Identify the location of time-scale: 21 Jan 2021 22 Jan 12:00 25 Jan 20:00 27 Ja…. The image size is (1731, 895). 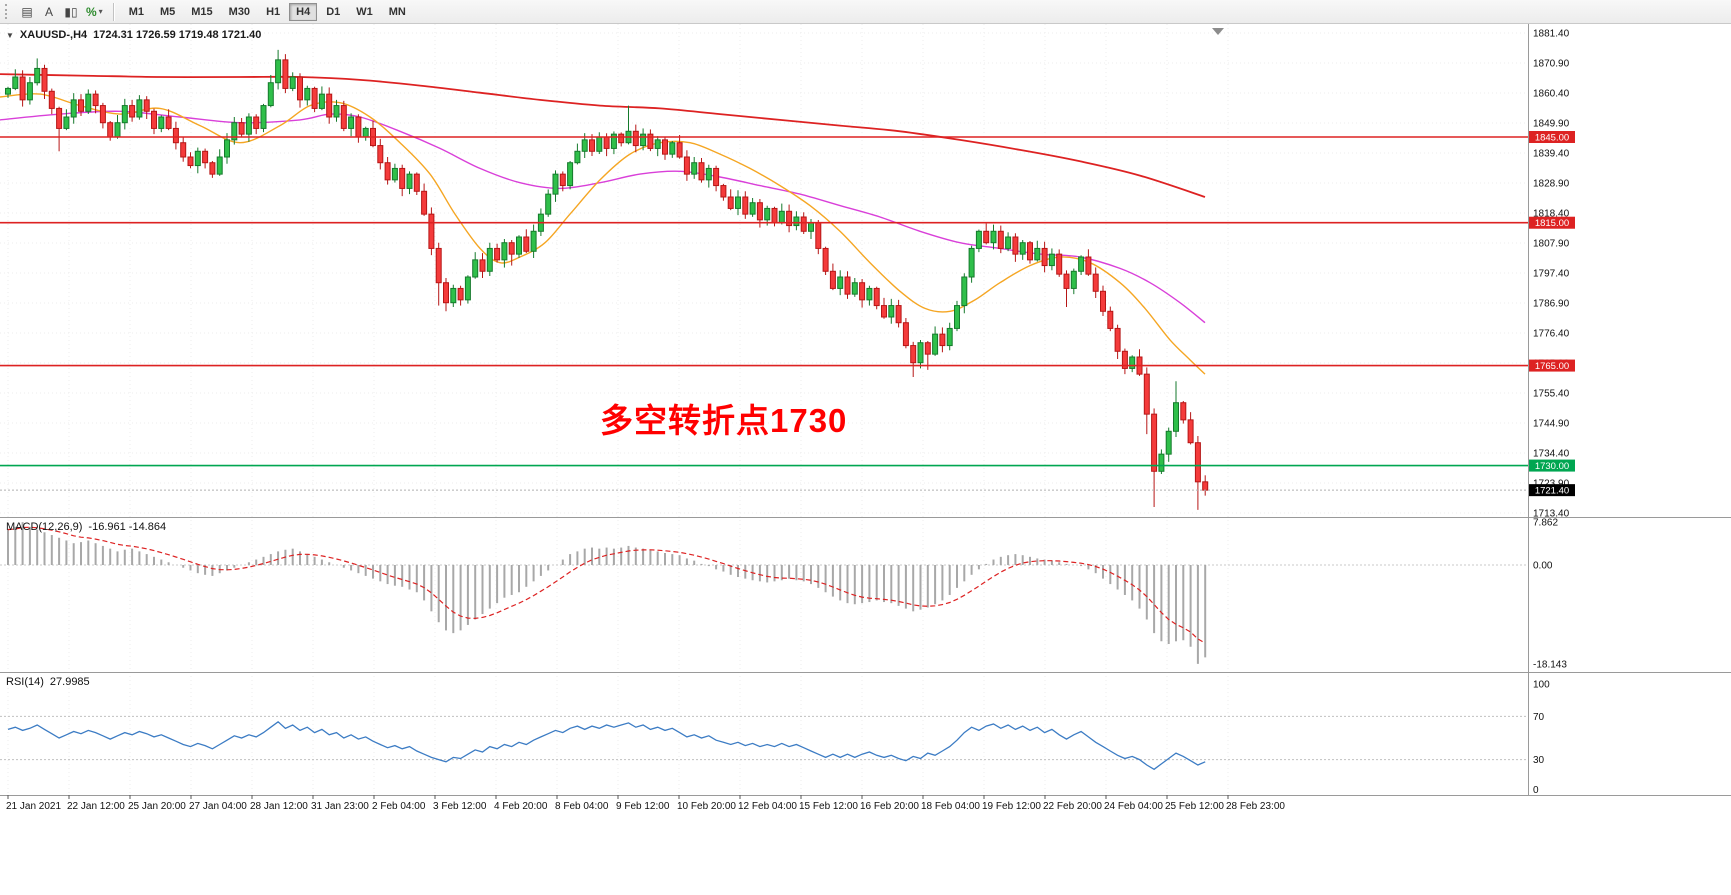
(645, 803).